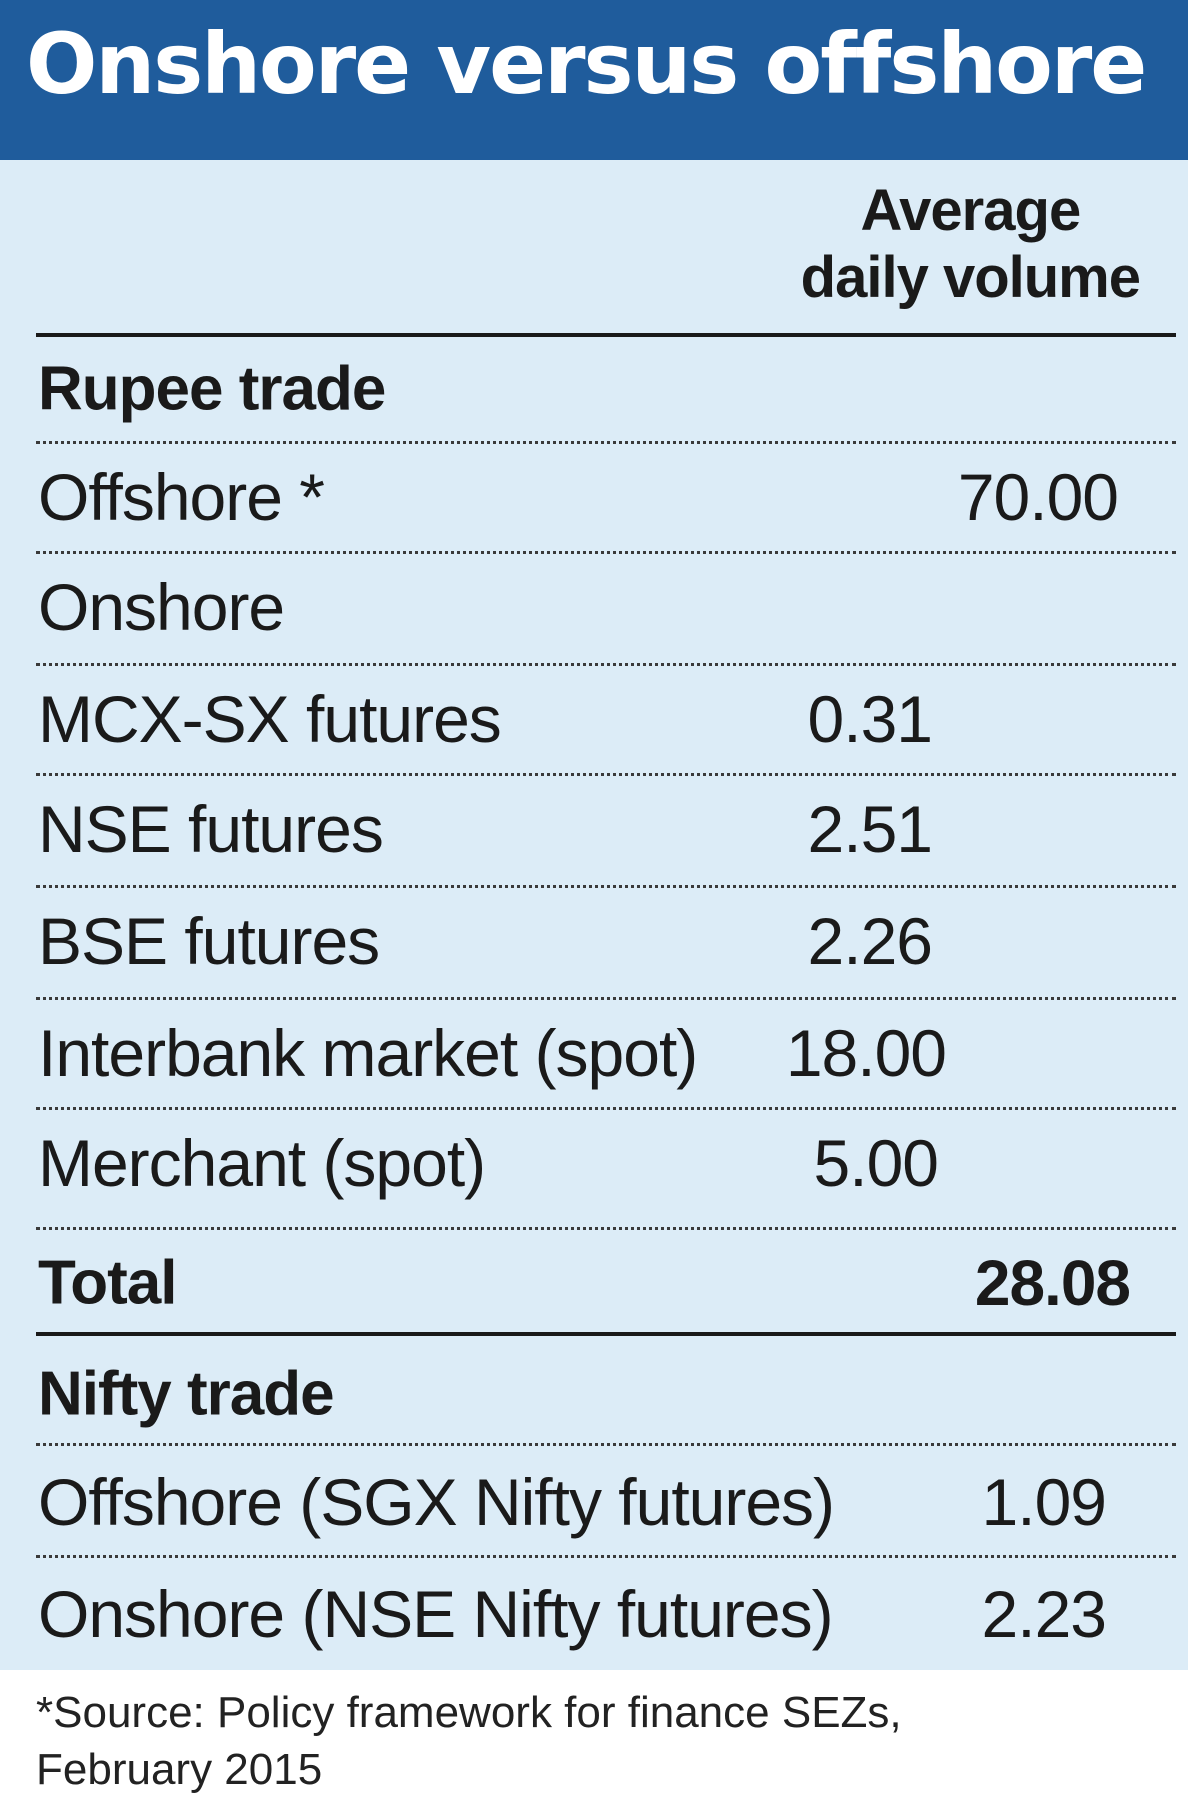 Image resolution: width=1200 pixels, height=1813 pixels. Describe the element at coordinates (870, 941) in the screenshot. I see `row-value: 2.26` at that location.